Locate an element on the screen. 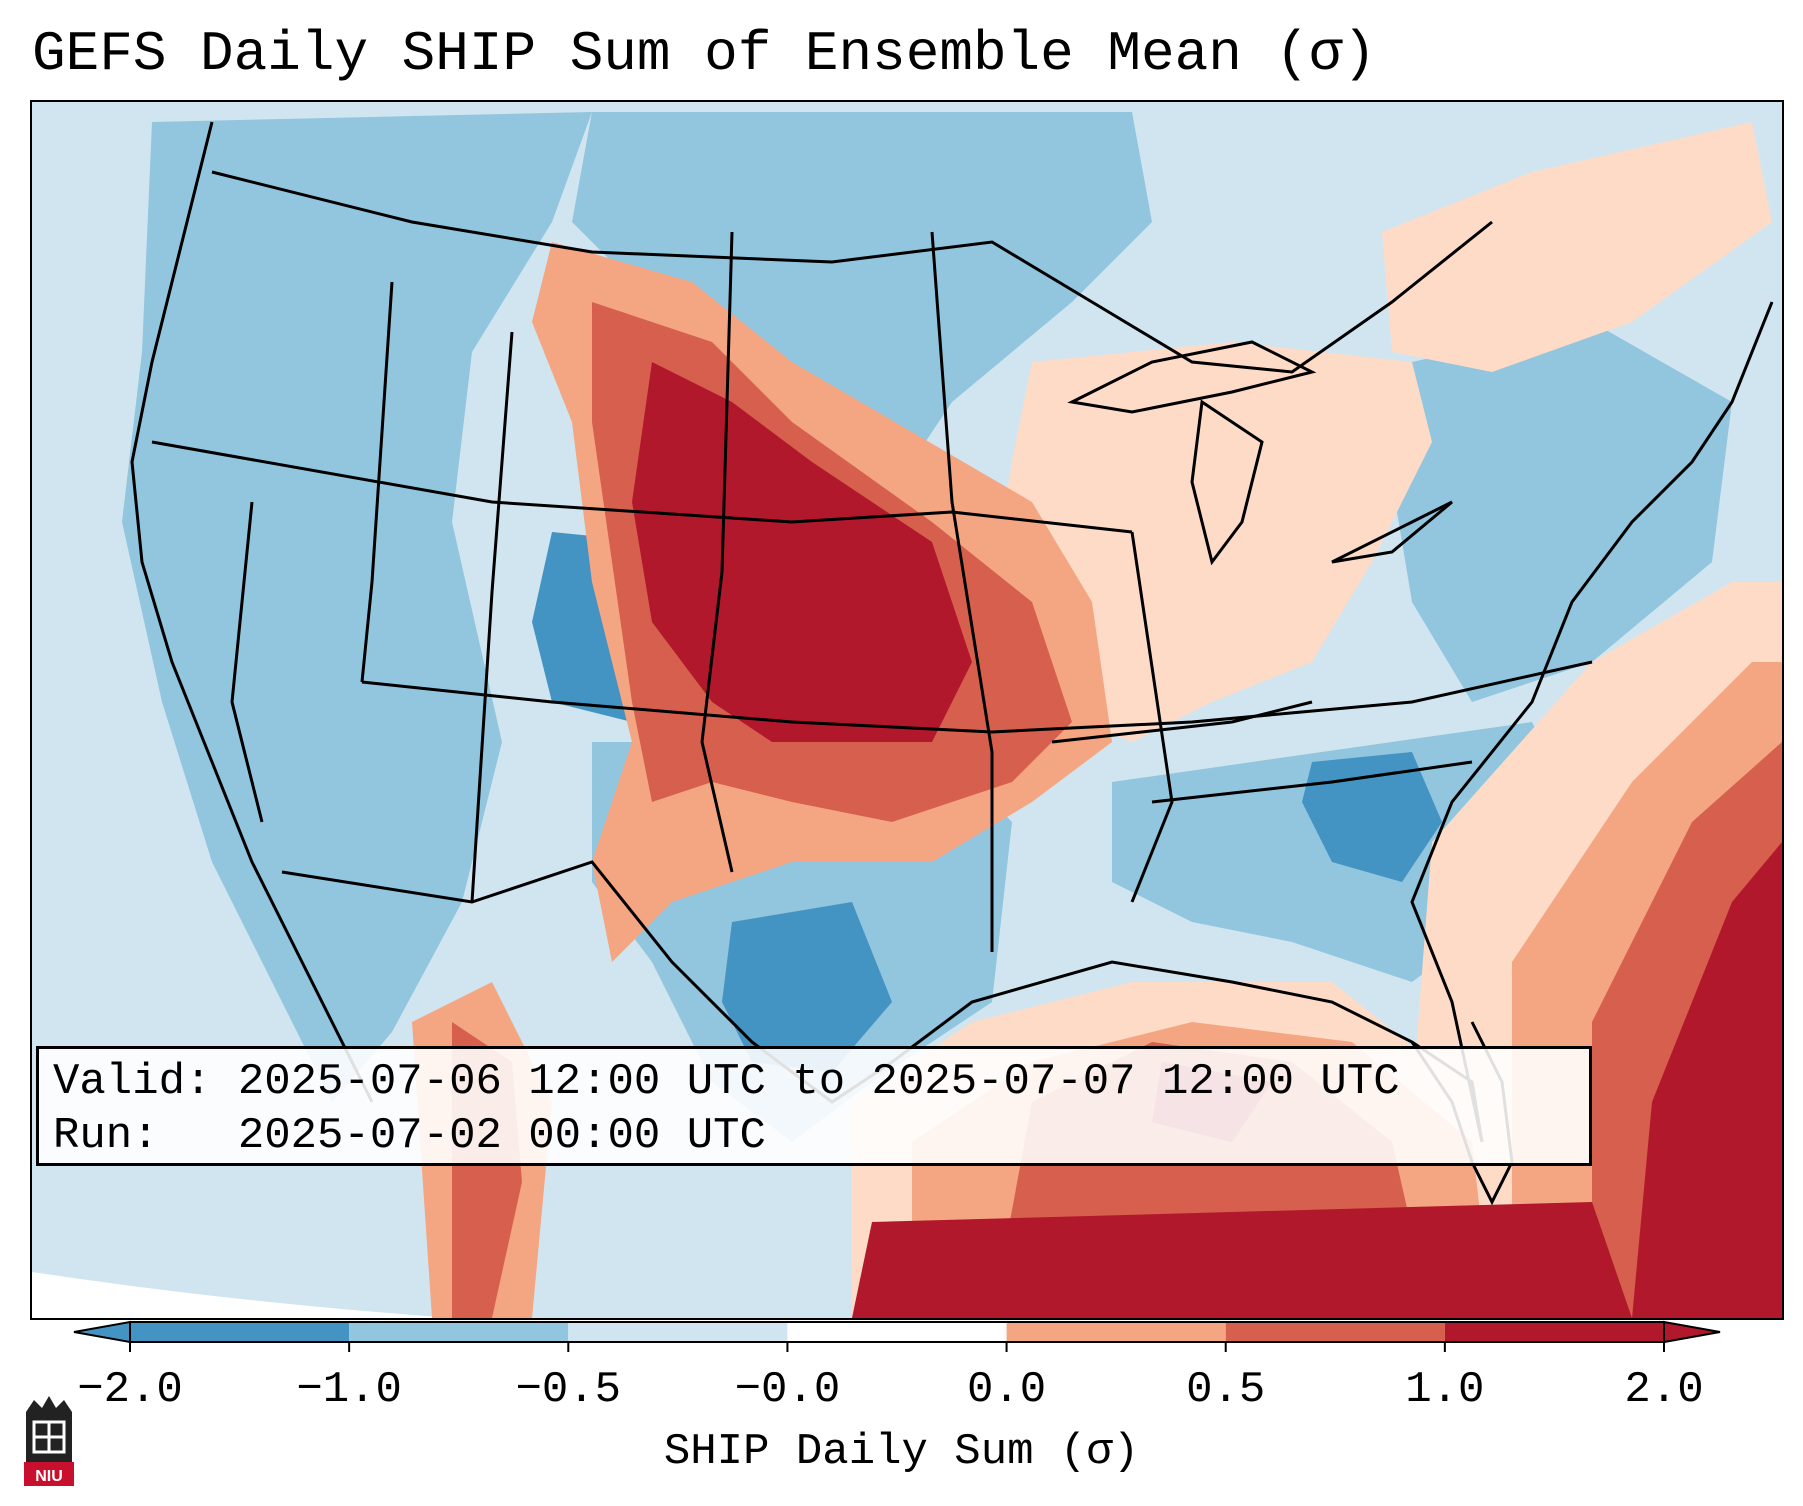  field-blue-north is located at coordinates (862, 287).